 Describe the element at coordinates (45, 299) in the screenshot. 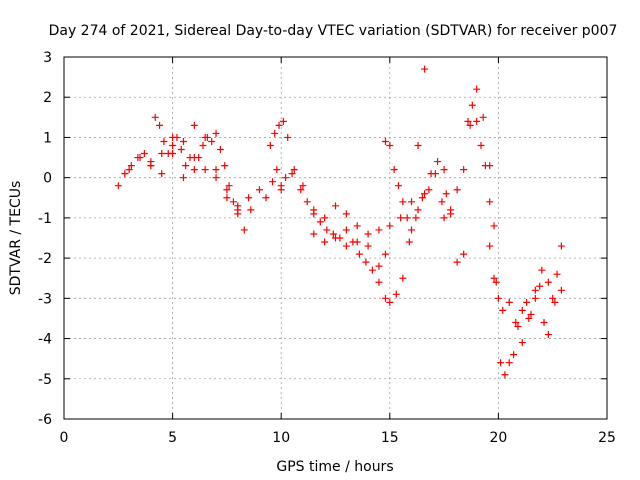

I see `y-tick-label: -3` at that location.